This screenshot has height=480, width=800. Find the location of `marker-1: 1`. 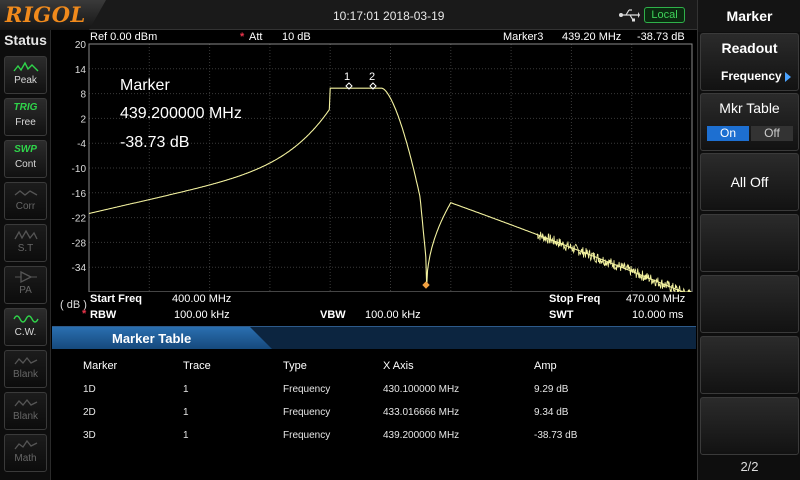

marker-1: 1 is located at coordinates (348, 80).